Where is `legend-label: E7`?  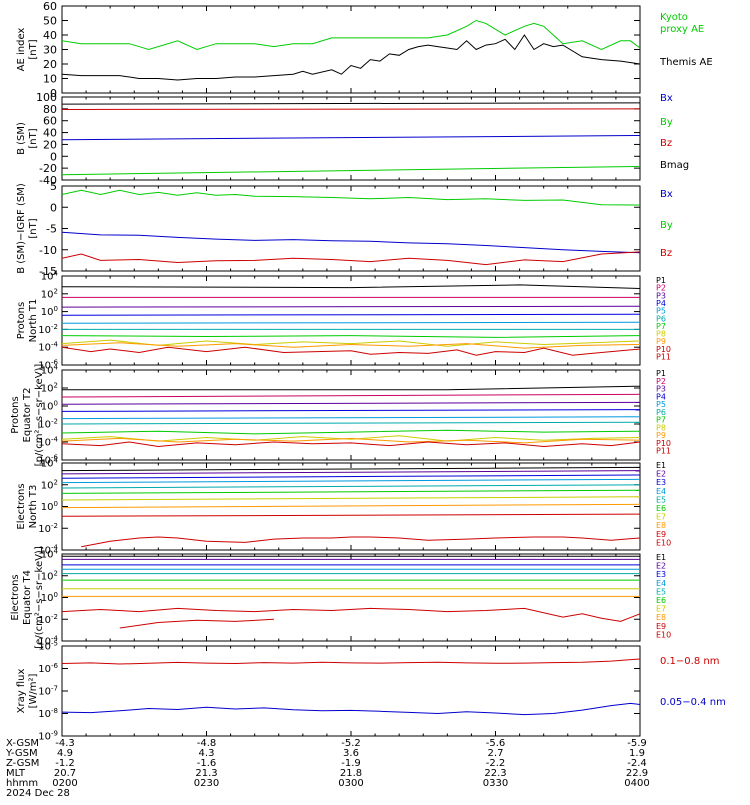 legend-label: E7 is located at coordinates (661, 517).